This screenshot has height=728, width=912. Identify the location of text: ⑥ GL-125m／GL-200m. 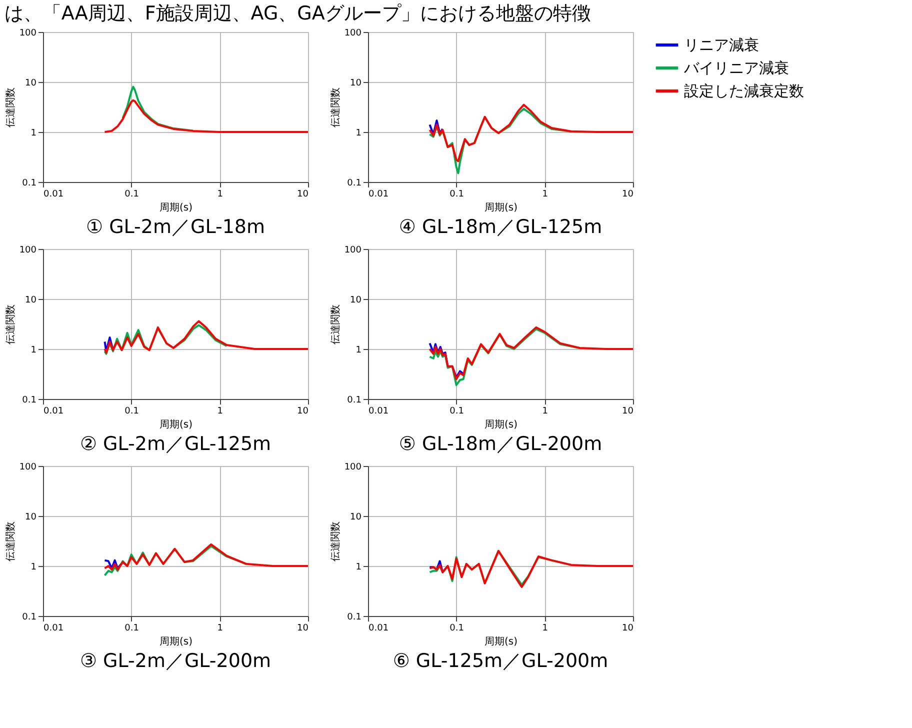
(500, 661).